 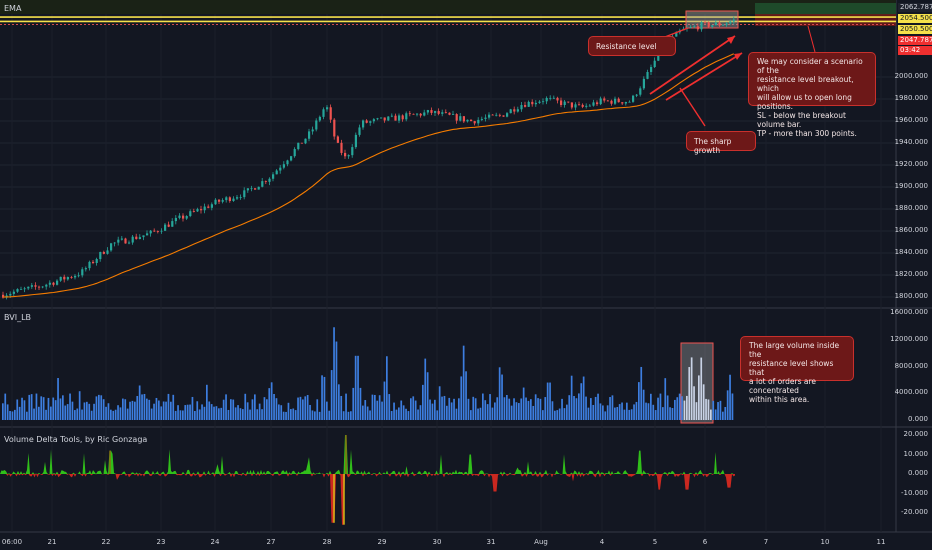 I want to click on volume-tick-label: 8000.000, so click(x=911, y=365).